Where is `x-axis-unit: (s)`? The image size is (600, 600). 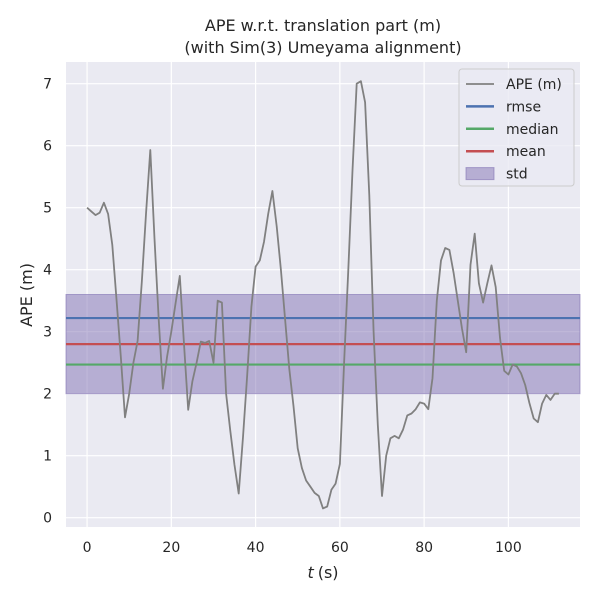
x-axis-unit: (s) is located at coordinates (328, 572).